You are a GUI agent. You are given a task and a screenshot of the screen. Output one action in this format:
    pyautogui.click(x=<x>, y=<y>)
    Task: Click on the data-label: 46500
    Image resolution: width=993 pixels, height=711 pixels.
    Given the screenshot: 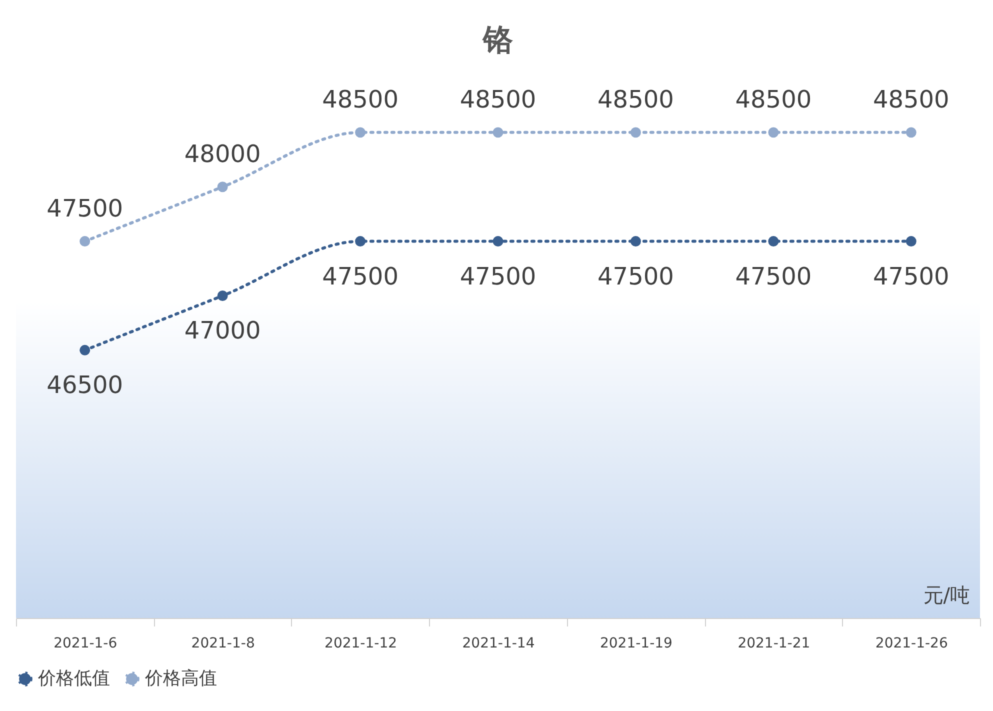 What is the action you would take?
    pyautogui.click(x=85, y=385)
    